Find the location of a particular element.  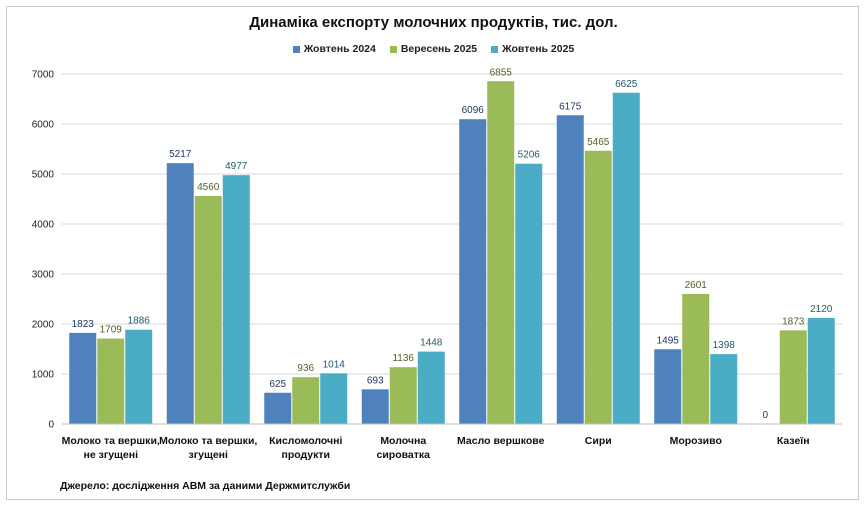

data-label: 6175 is located at coordinates (570, 106).